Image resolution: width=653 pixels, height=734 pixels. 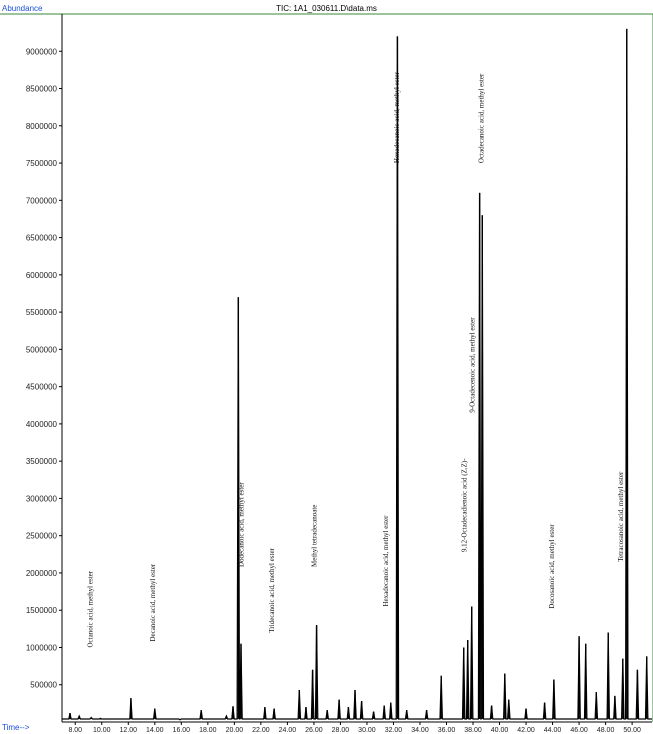 I want to click on x-tick-label: 20.00, so click(x=235, y=730).